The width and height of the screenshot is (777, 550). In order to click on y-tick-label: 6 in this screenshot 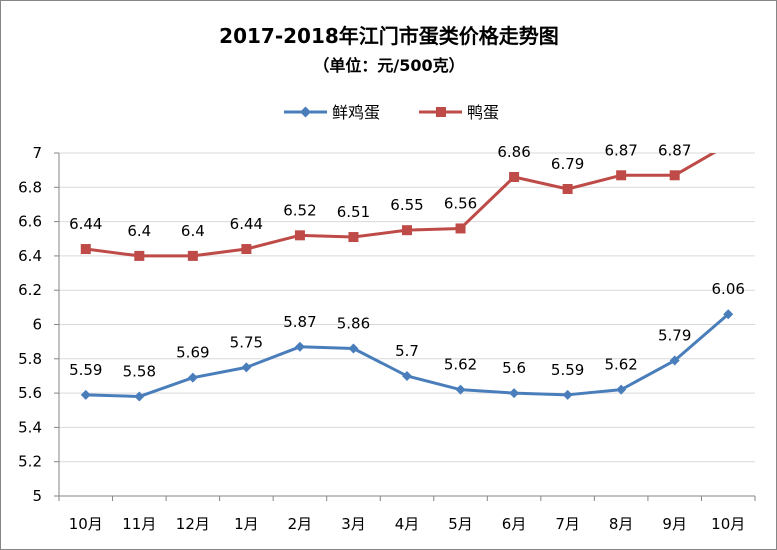, I will do `click(37, 325)`.